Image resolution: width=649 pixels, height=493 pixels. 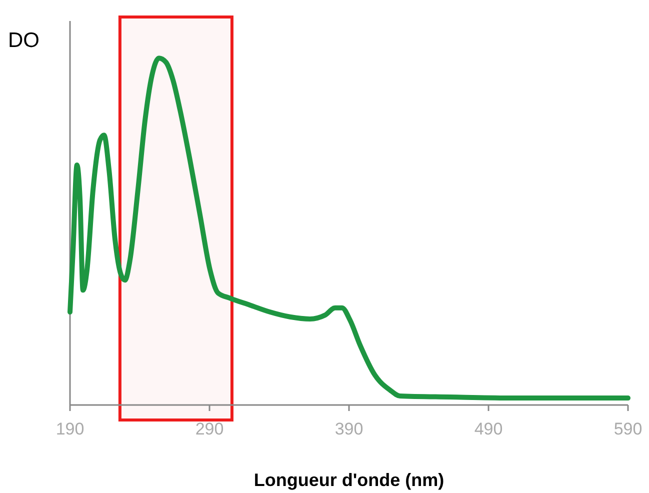 I want to click on x-axis-title: Longueur d'onde (nm), so click(x=349, y=480).